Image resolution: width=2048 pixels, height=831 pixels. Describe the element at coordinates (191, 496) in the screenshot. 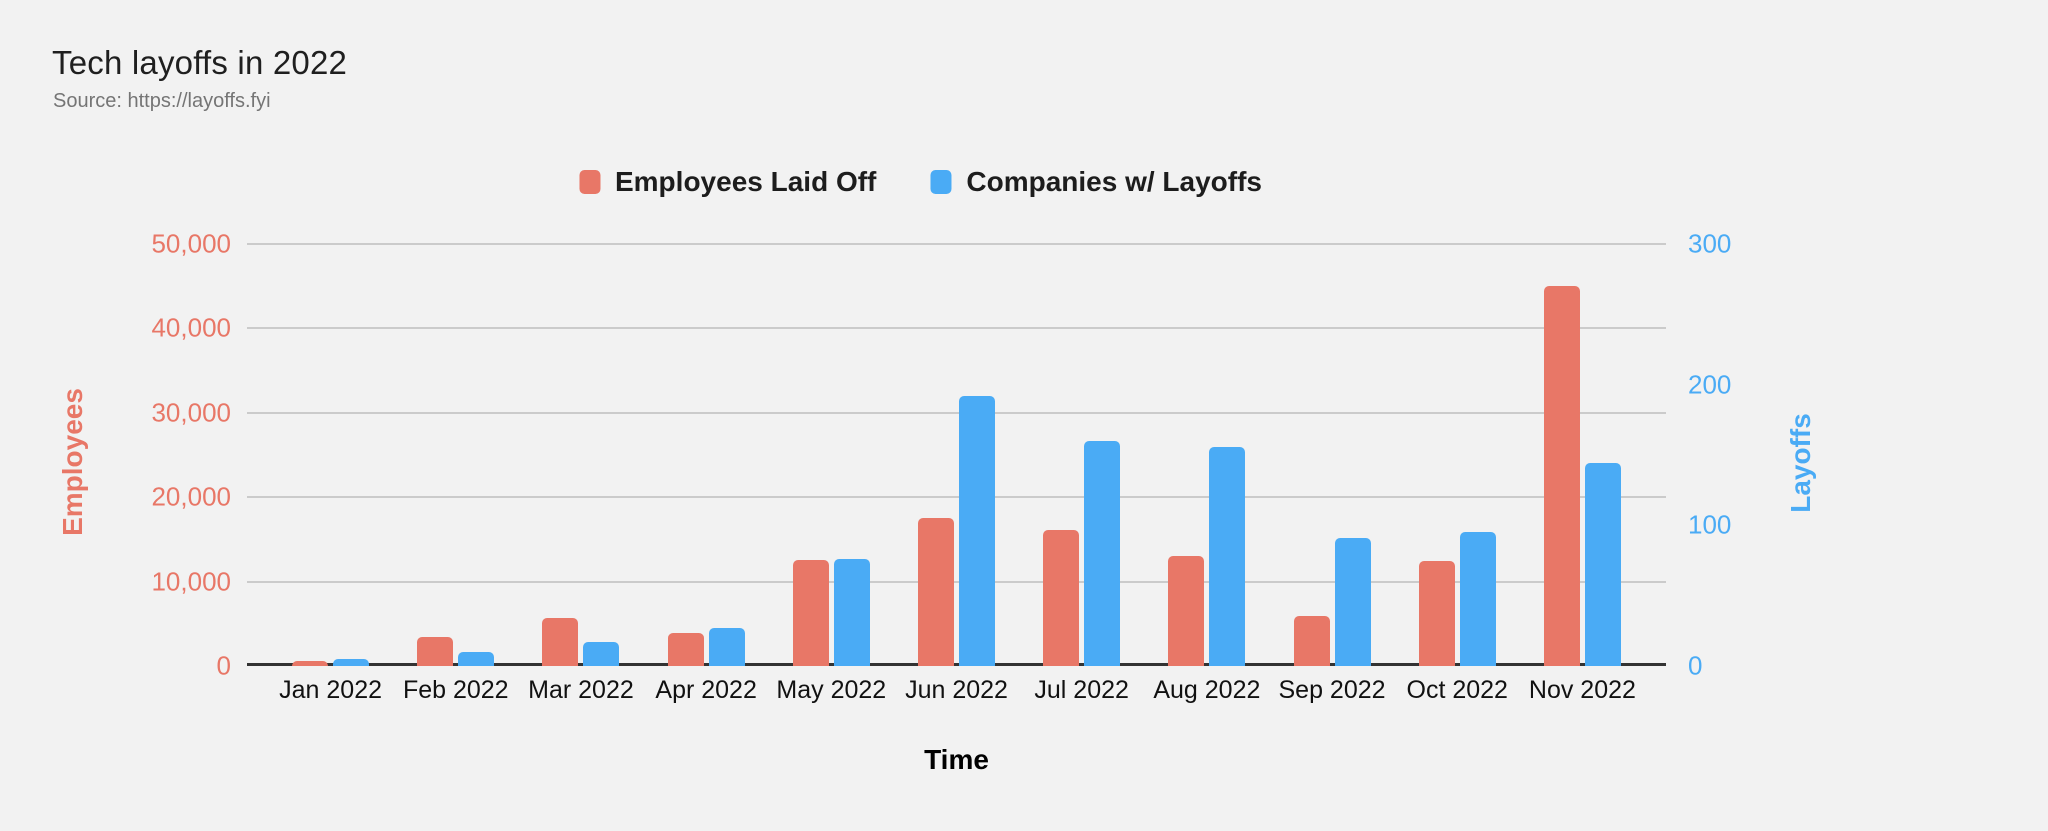

I see `left-axis-tick-label: 20,000` at that location.